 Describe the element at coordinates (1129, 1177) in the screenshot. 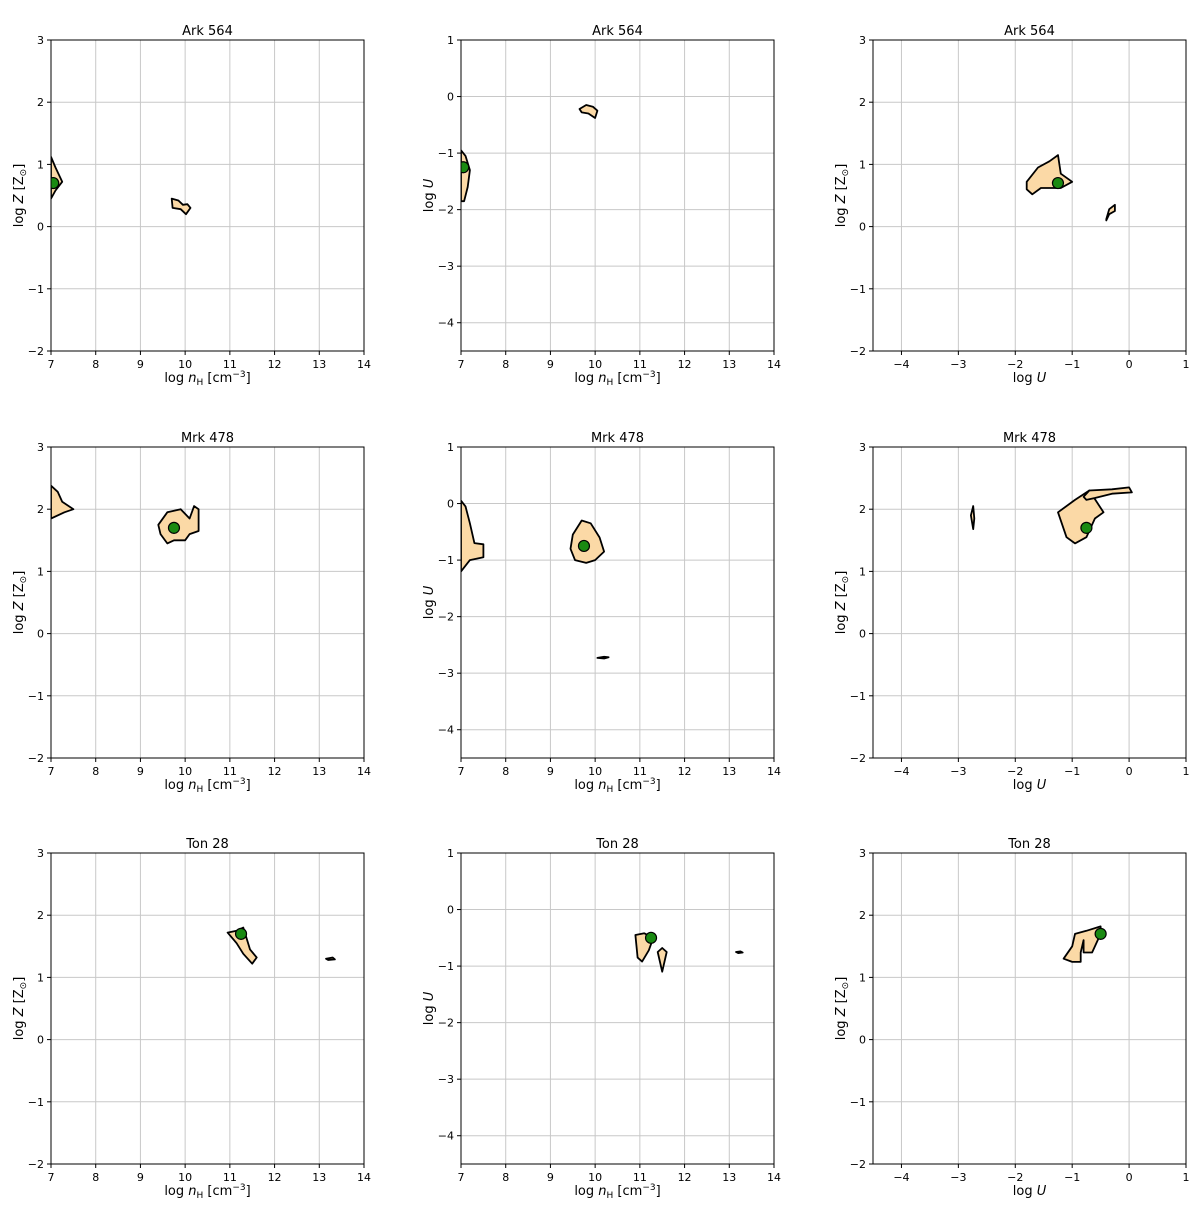

I see `x-tick-label: 0` at that location.